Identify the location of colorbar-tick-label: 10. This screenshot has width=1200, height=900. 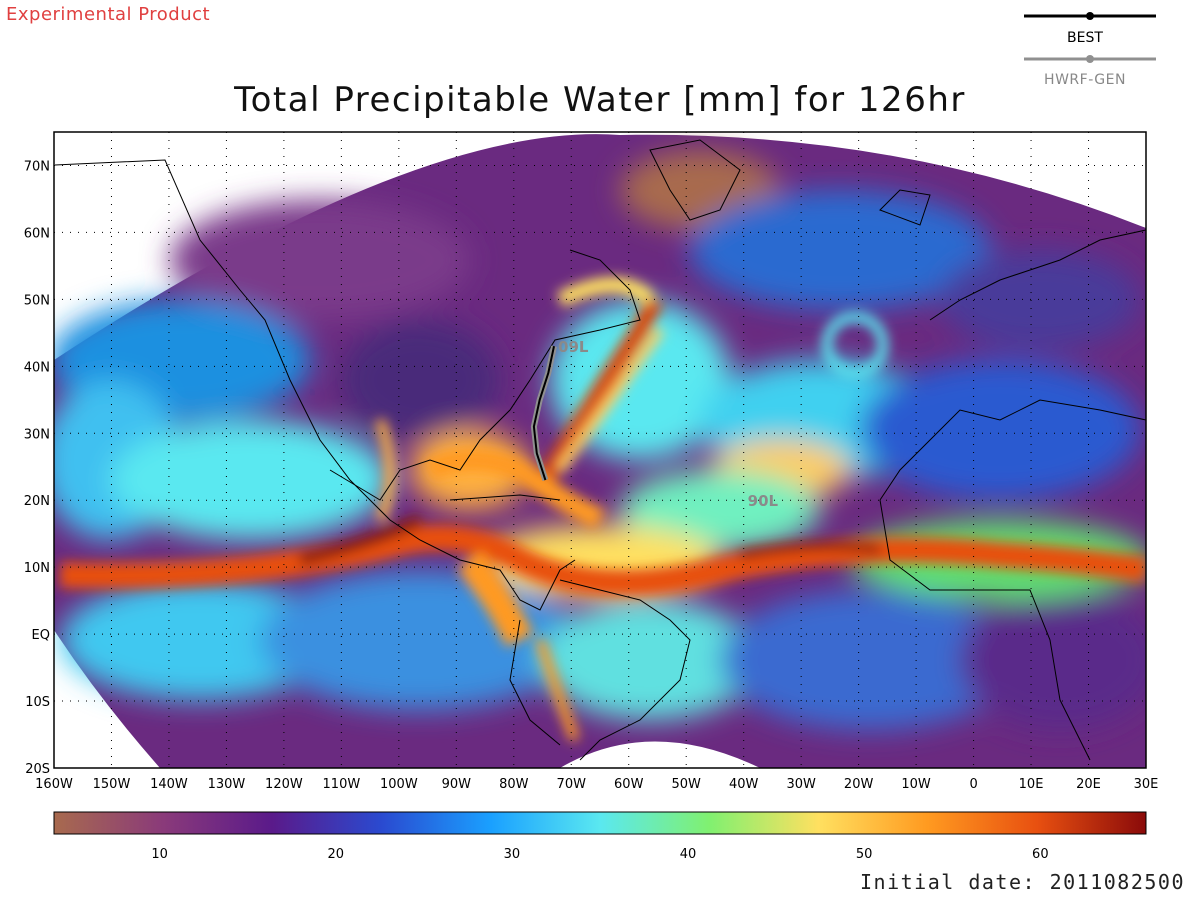
(159, 853).